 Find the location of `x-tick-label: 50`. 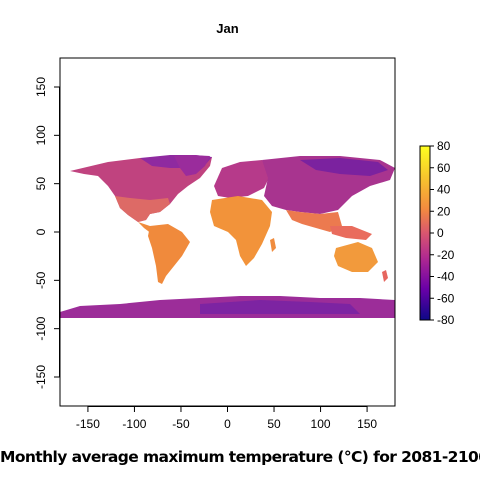

x-tick-label: 50 is located at coordinates (274, 424).